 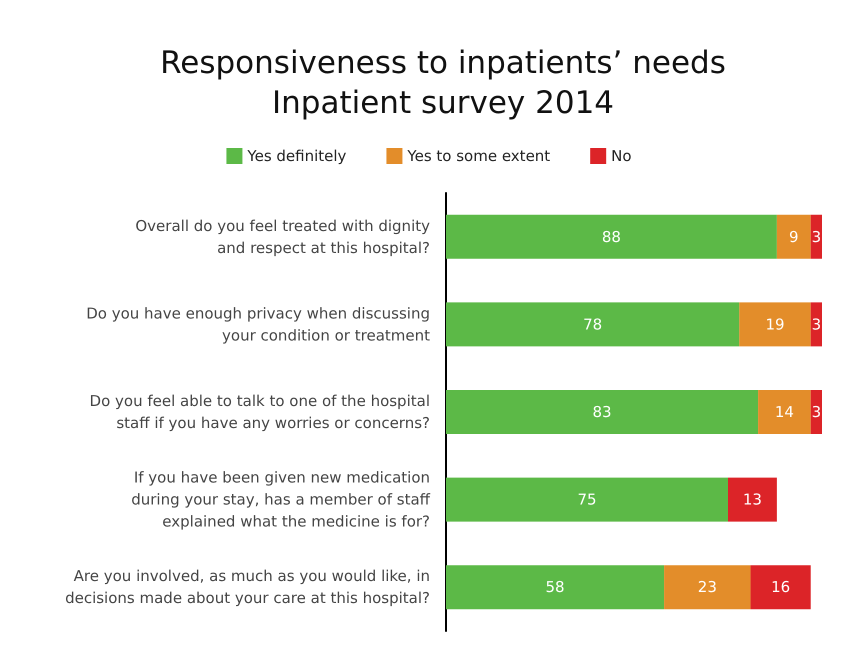 What do you see at coordinates (478, 156) in the screenshot?
I see `legend-label: Yes to some extent` at bounding box center [478, 156].